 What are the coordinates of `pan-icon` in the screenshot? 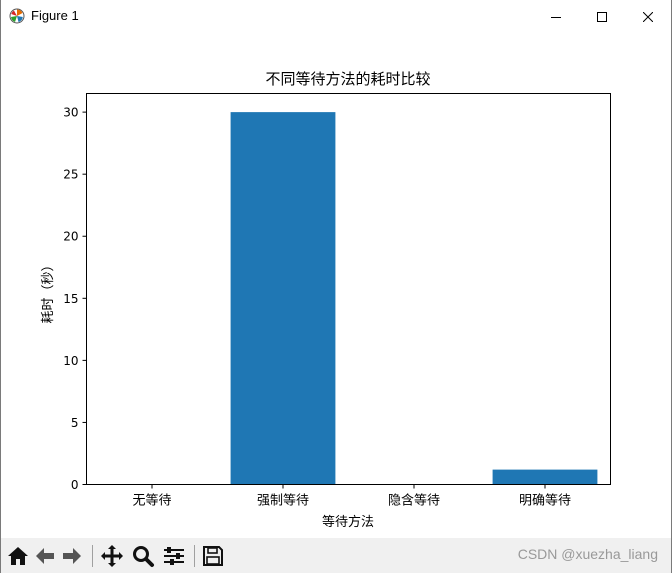 It's located at (112, 556).